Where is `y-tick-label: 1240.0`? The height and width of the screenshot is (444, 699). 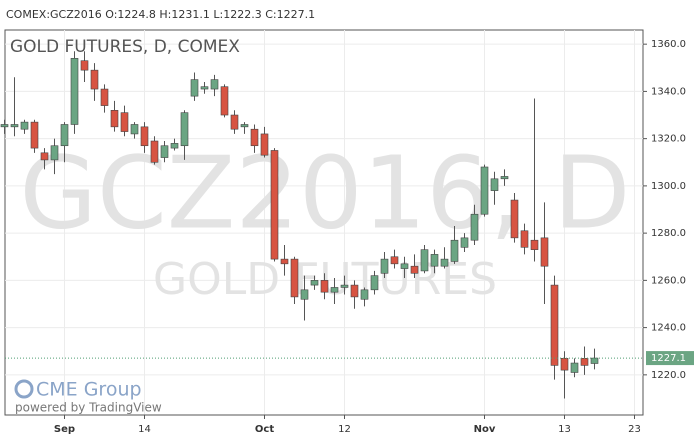
y-tick-label: 1240.0 is located at coordinates (668, 328).